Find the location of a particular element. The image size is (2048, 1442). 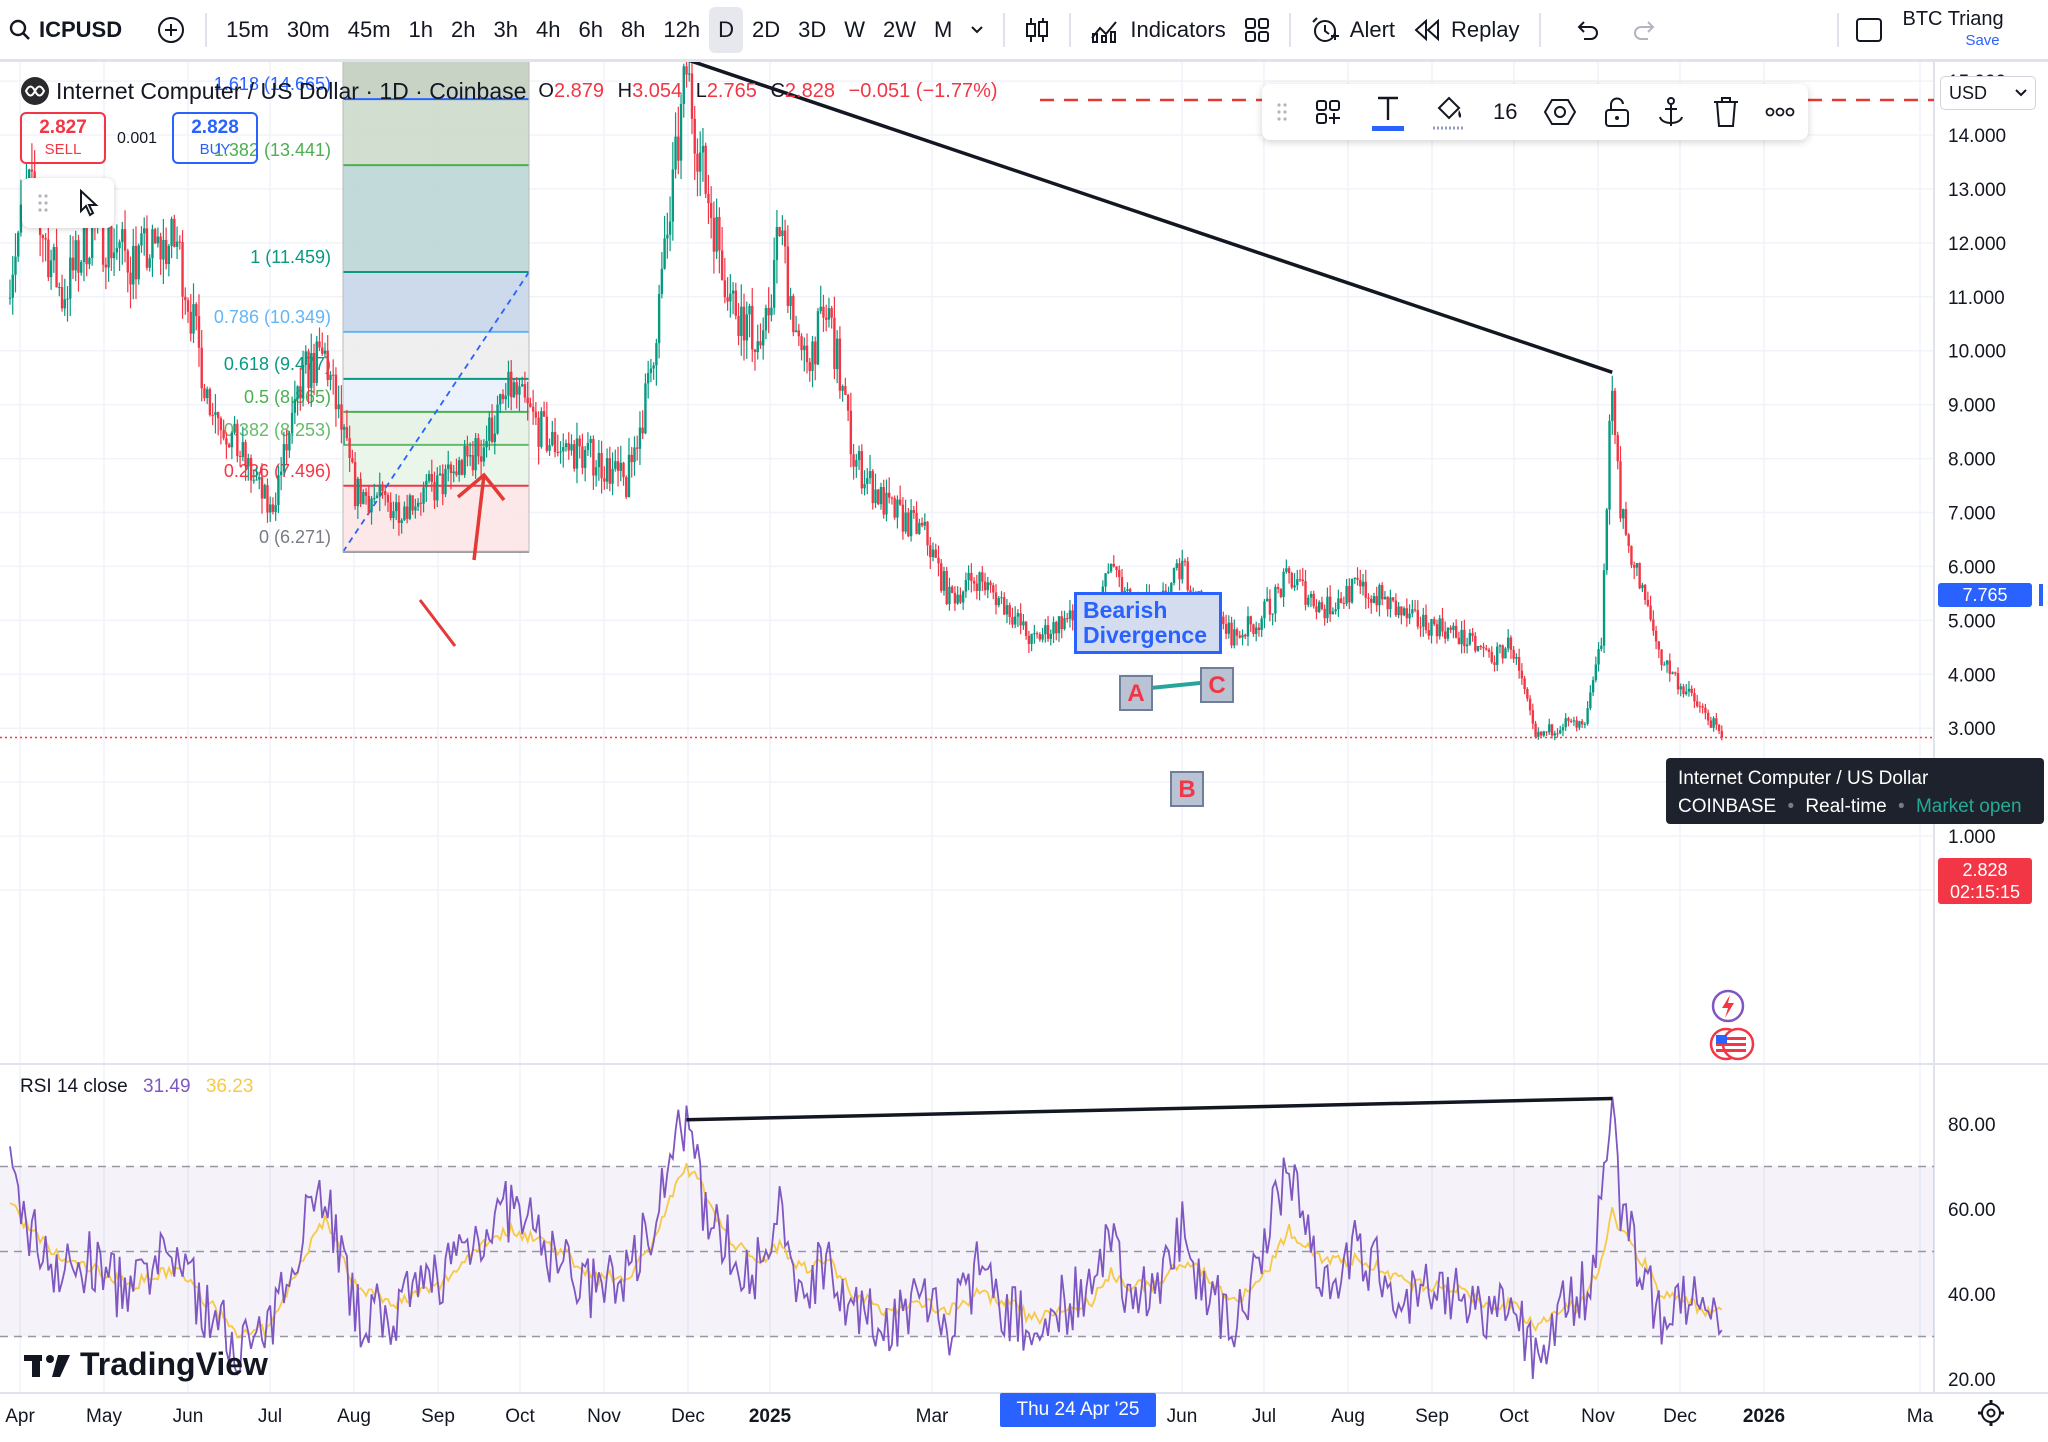

interval-dropdown is located at coordinates (977, 30).